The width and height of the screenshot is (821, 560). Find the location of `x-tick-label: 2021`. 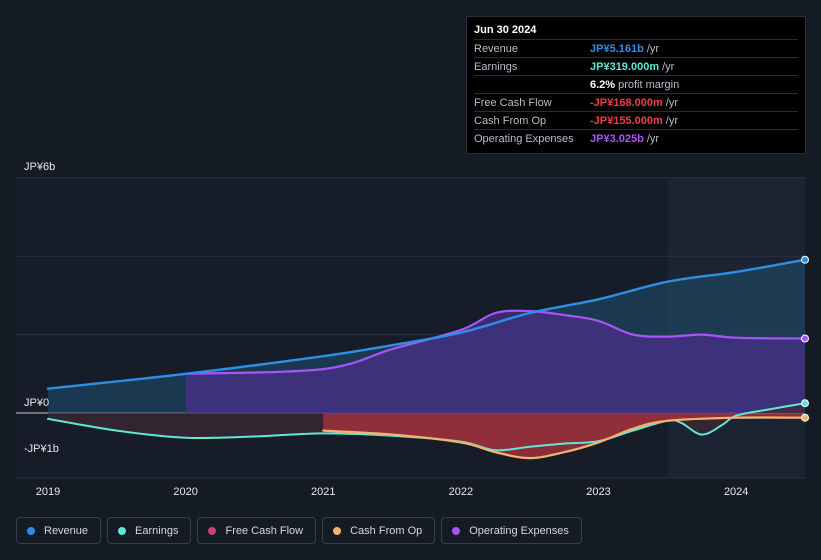

x-tick-label: 2021 is located at coordinates (323, 492).